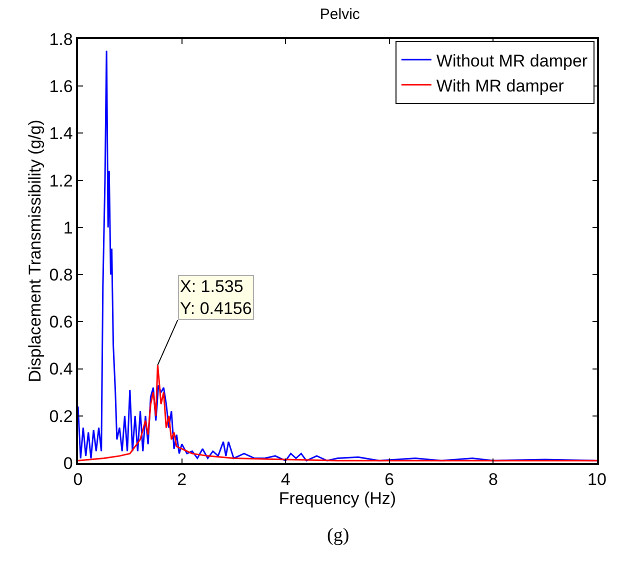  I want to click on y-tick-label: 1.8, so click(61, 39).